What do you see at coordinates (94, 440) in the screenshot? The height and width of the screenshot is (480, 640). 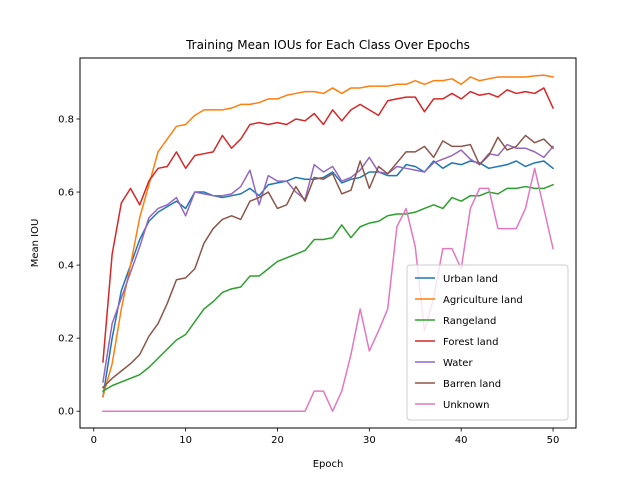 I see `x-tick-label: 0` at bounding box center [94, 440].